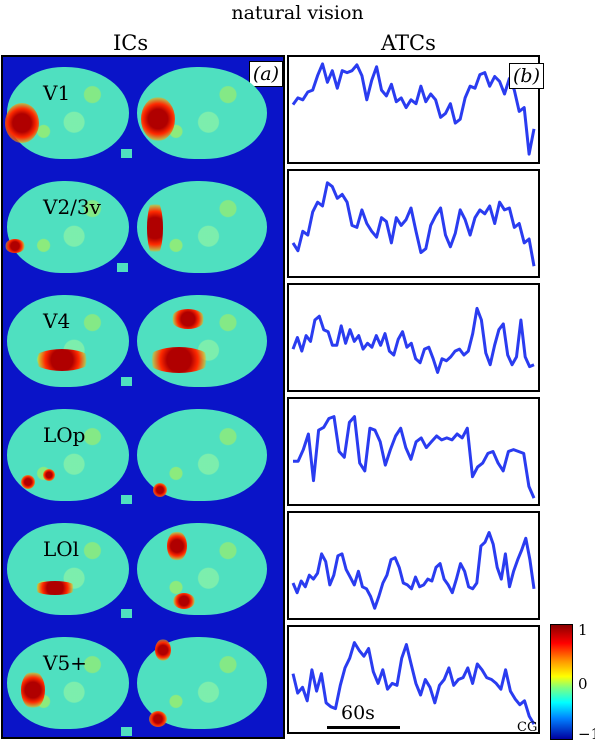  Describe the element at coordinates (57, 93) in the screenshot. I see `ic-label: V1` at that location.